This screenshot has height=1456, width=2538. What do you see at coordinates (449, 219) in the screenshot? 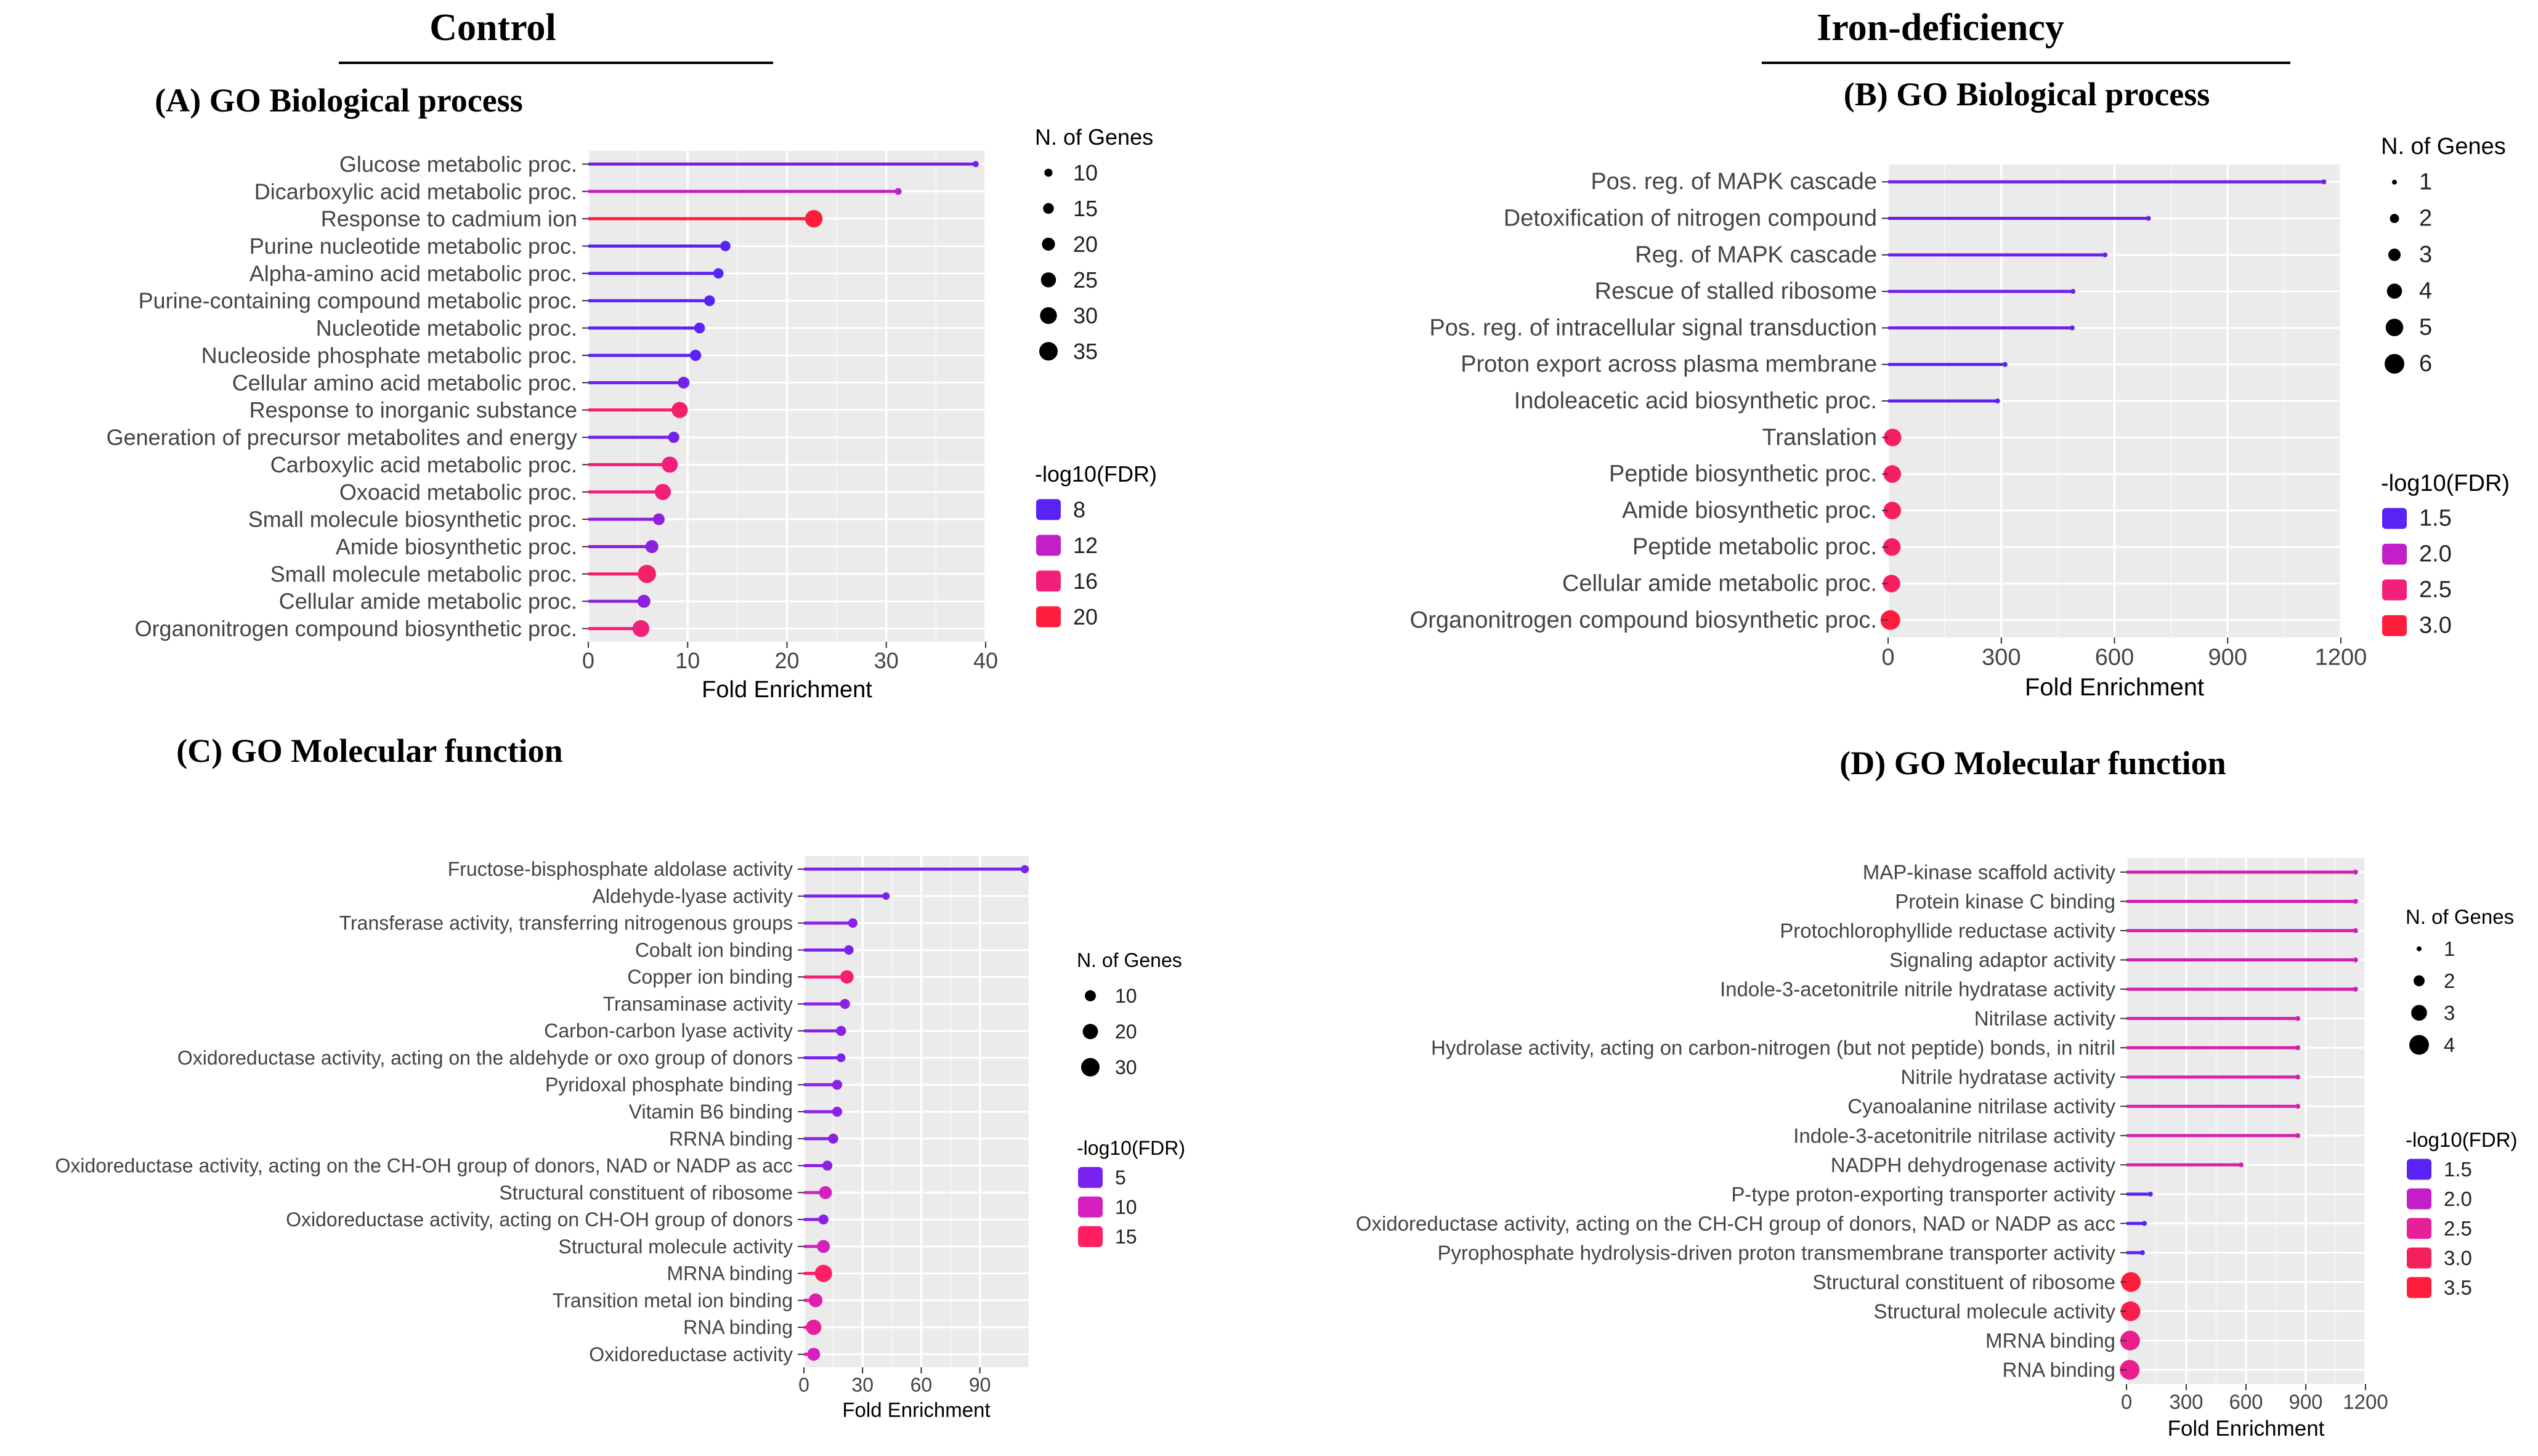
I see `category-label: Response to cadmium ion` at bounding box center [449, 219].